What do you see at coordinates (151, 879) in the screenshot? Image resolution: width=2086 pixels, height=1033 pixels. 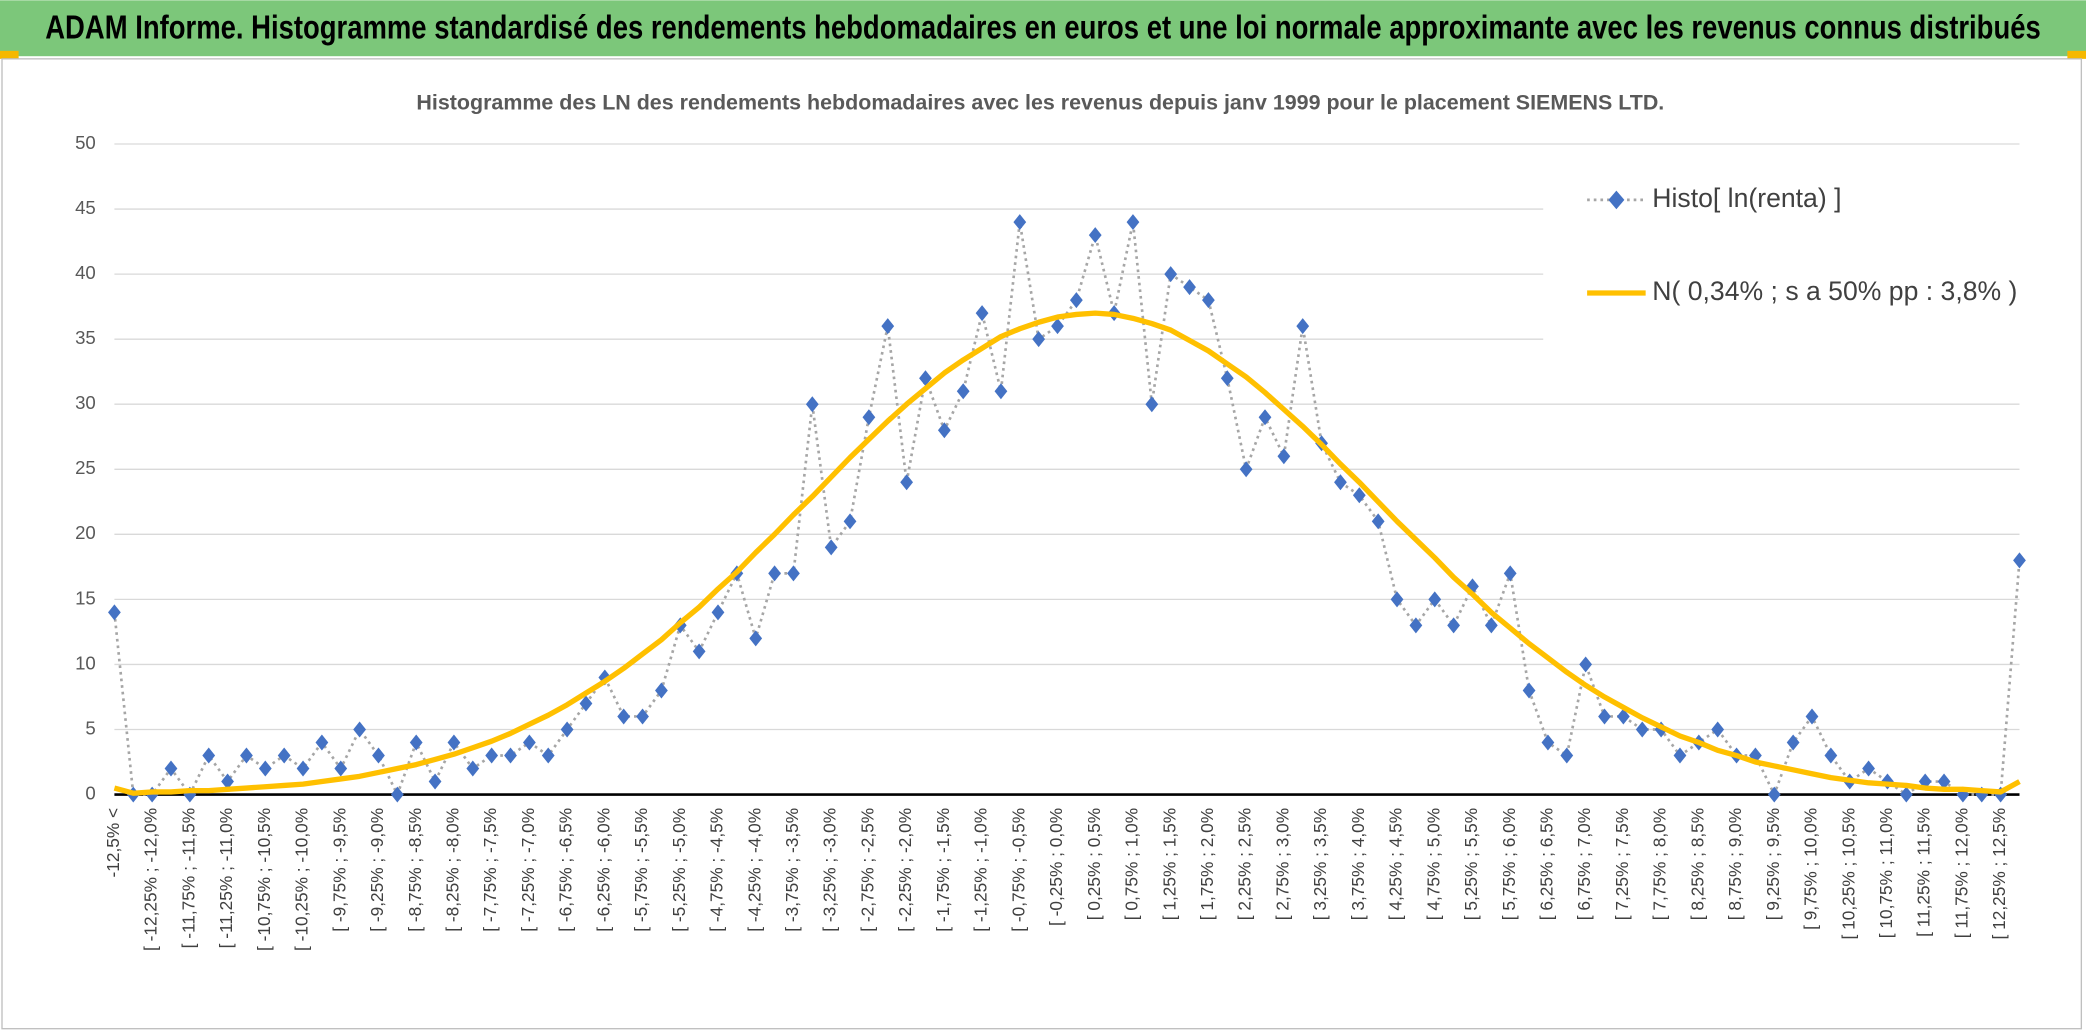 I see `x-tick-label: [ -12,25% ; -12,0%` at bounding box center [151, 879].